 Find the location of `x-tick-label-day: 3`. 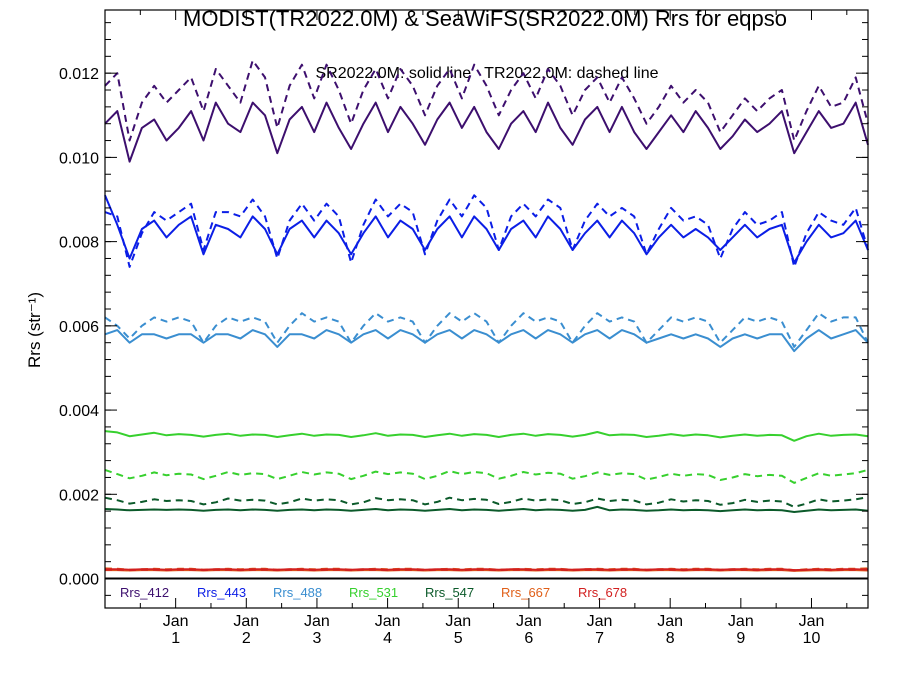

x-tick-label-day: 3 is located at coordinates (316, 638).